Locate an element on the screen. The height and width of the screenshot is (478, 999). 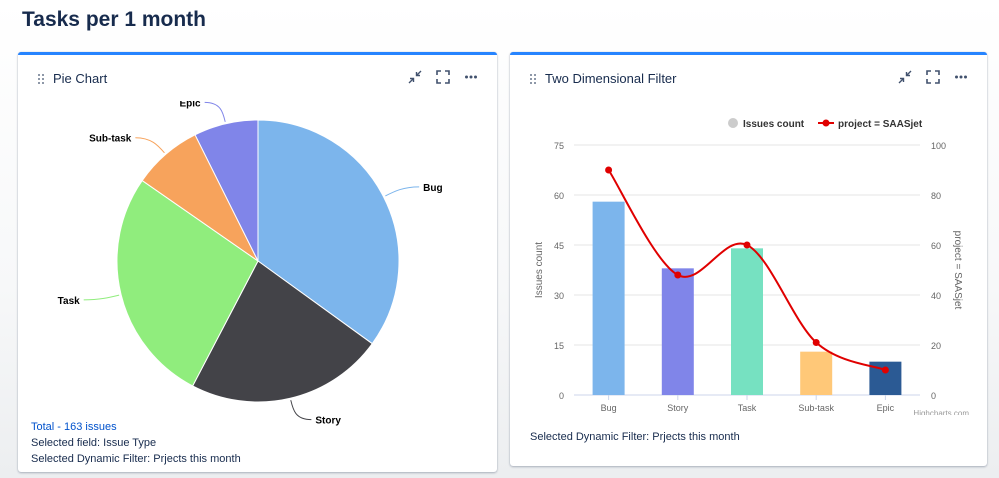
y-tick-label: 45 is located at coordinates (559, 246).